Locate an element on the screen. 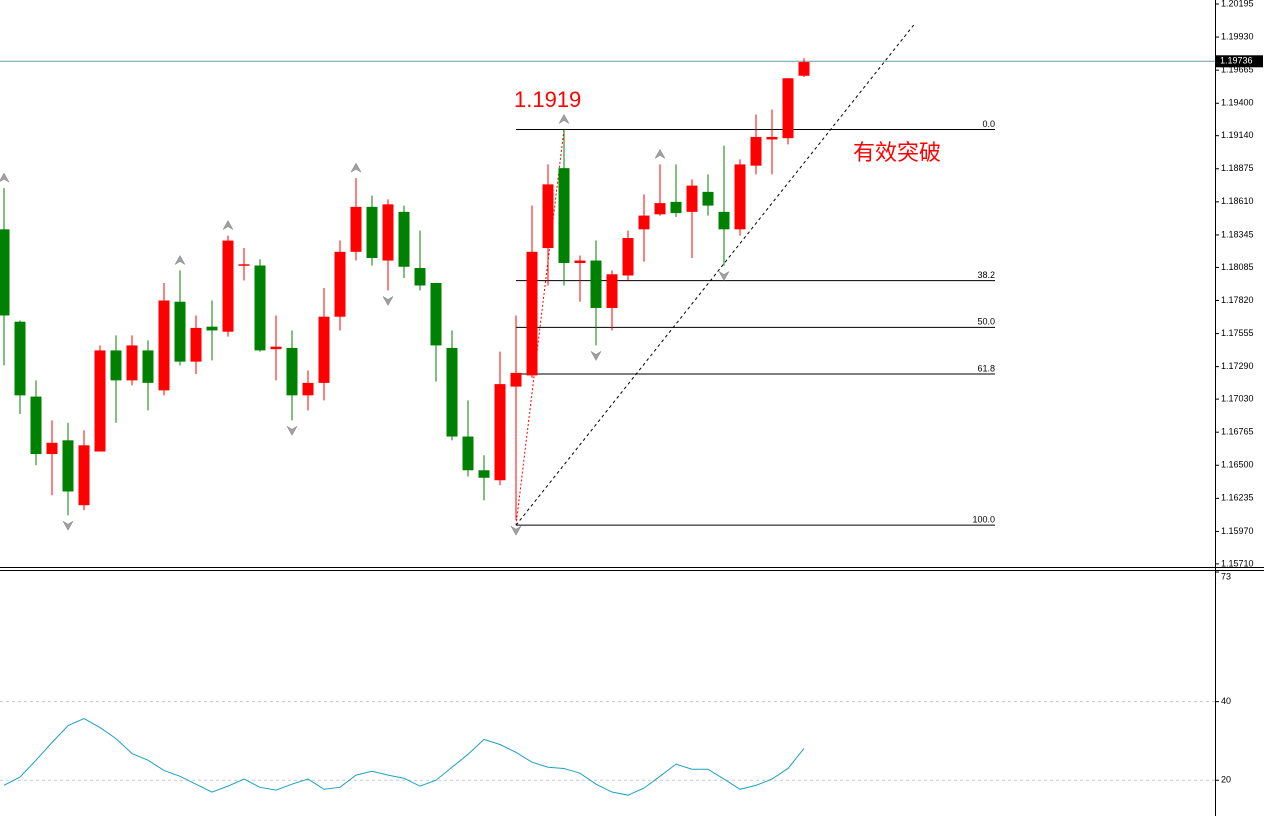 The width and height of the screenshot is (1264, 816). indicator-line is located at coordinates (404, 756).